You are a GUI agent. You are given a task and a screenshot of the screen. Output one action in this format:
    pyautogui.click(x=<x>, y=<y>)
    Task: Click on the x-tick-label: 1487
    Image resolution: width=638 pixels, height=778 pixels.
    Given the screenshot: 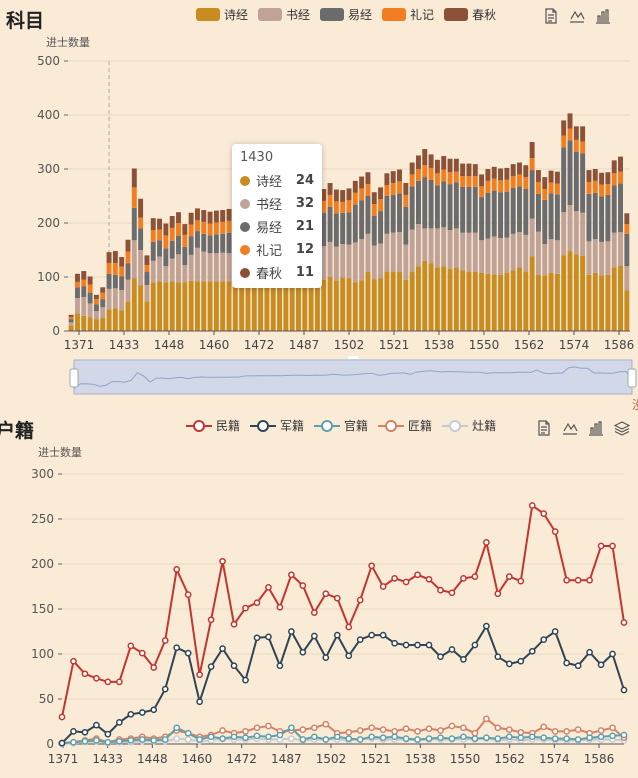 What is the action you would take?
    pyautogui.click(x=286, y=759)
    